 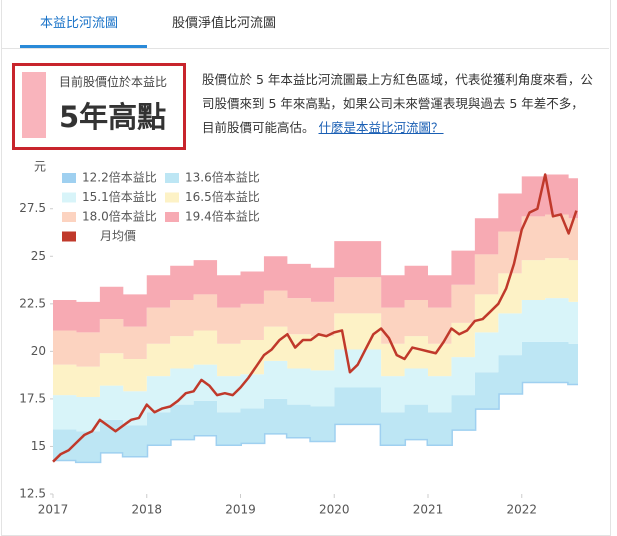 I want to click on y-tick-label: 27.5, so click(x=32, y=208).